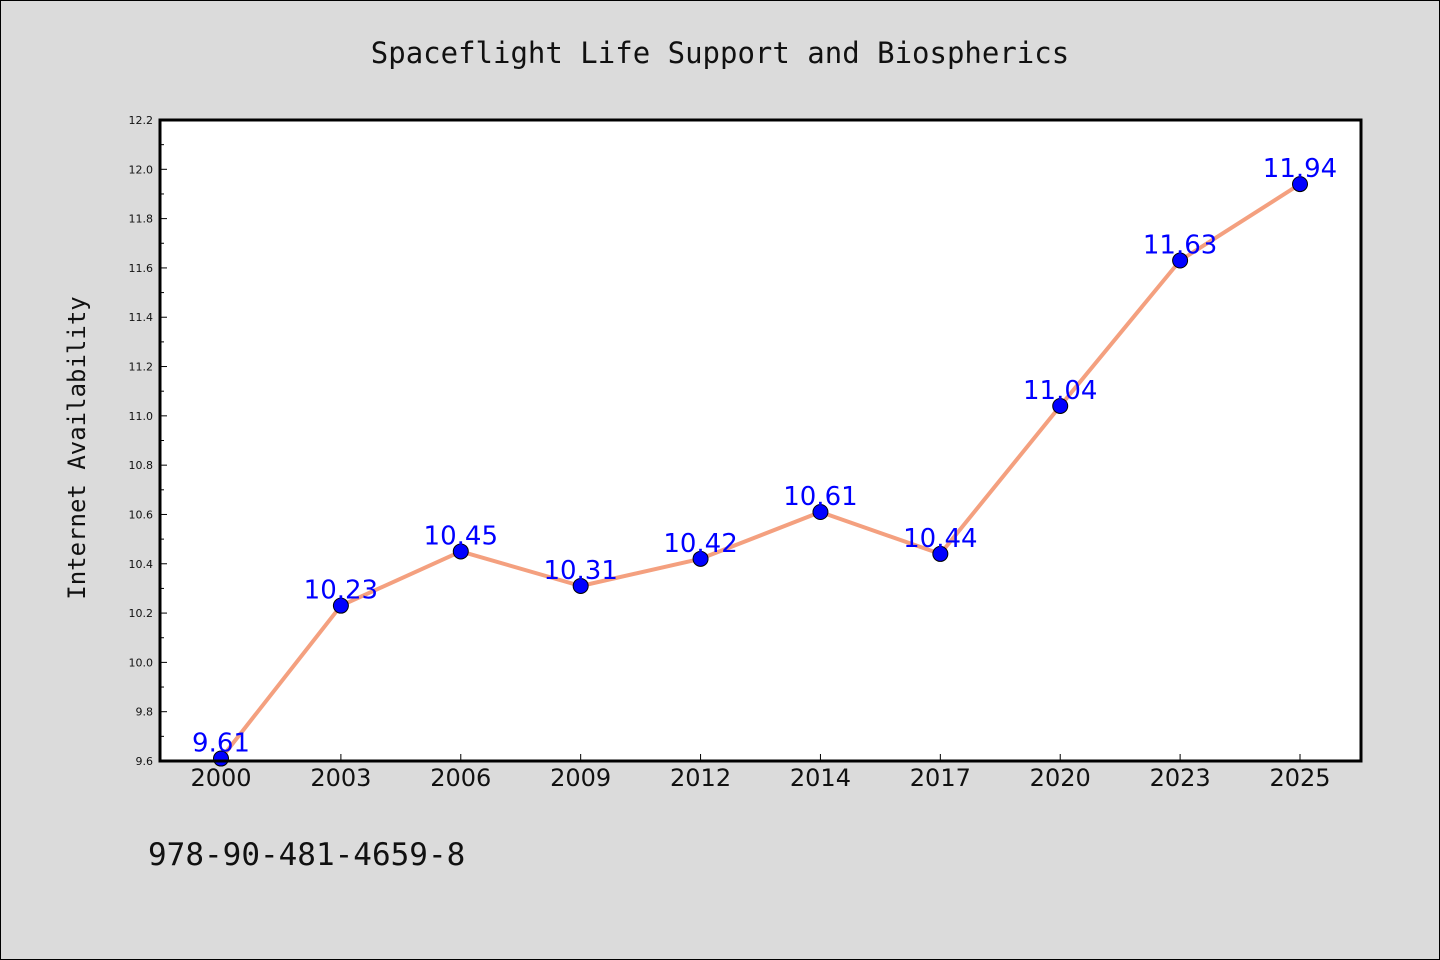  What do you see at coordinates (220, 778) in the screenshot?
I see `x-tick-label: 2000` at bounding box center [220, 778].